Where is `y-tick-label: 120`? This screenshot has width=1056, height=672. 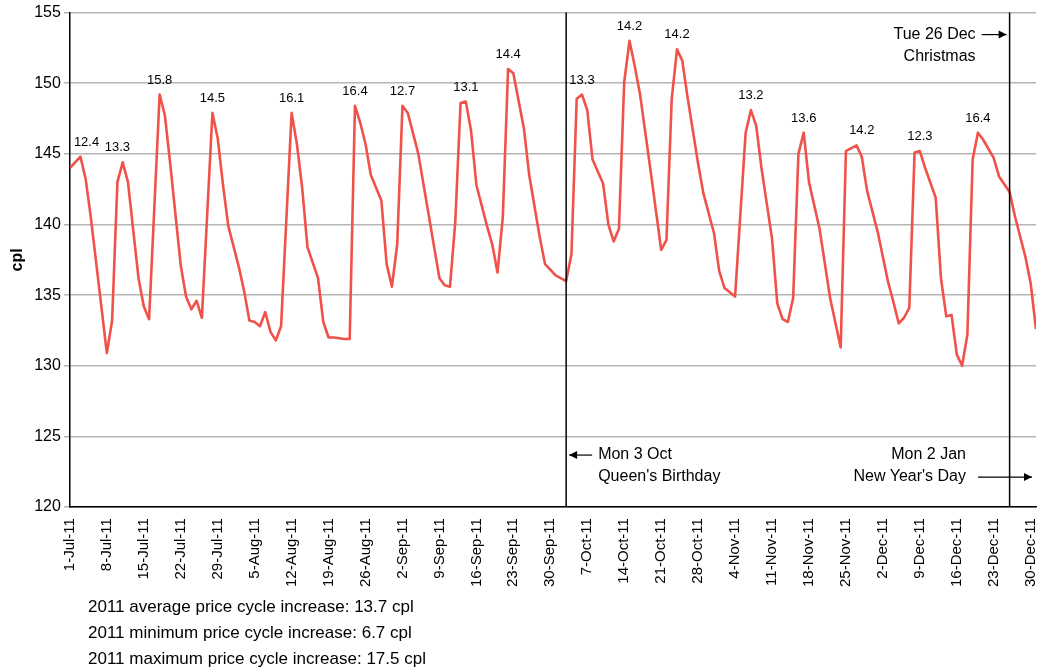 y-tick-label: 120 is located at coordinates (47, 506).